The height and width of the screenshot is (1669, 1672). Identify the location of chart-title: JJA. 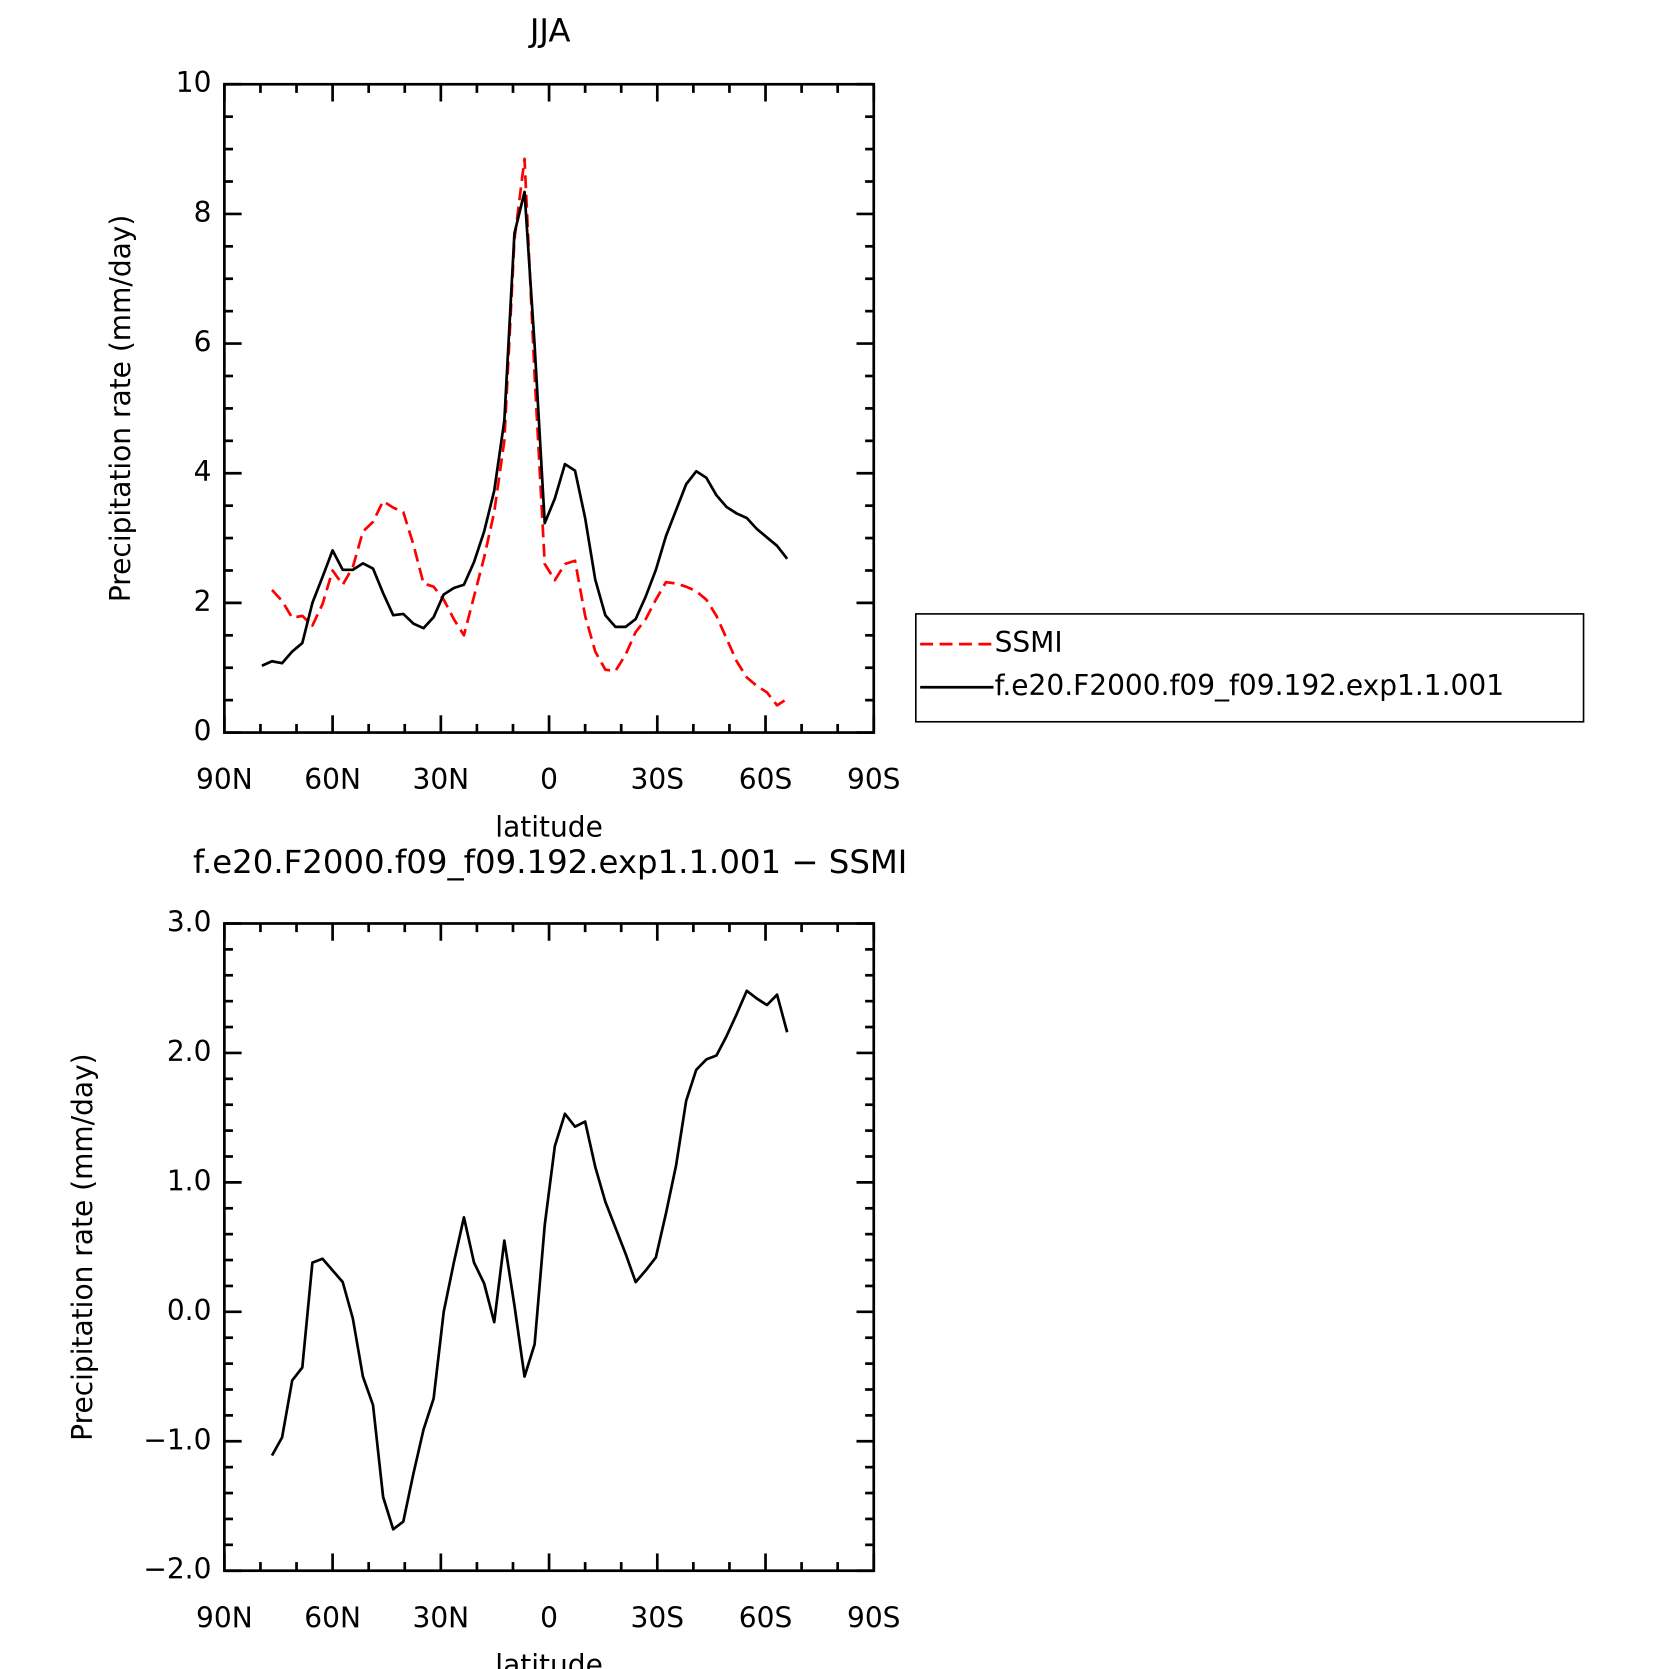
(549, 30).